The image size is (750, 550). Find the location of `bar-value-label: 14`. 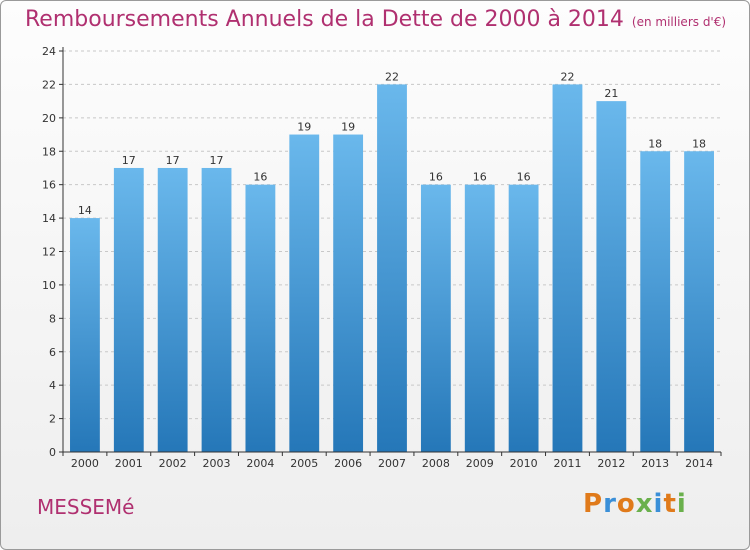

bar-value-label: 14 is located at coordinates (85, 210).